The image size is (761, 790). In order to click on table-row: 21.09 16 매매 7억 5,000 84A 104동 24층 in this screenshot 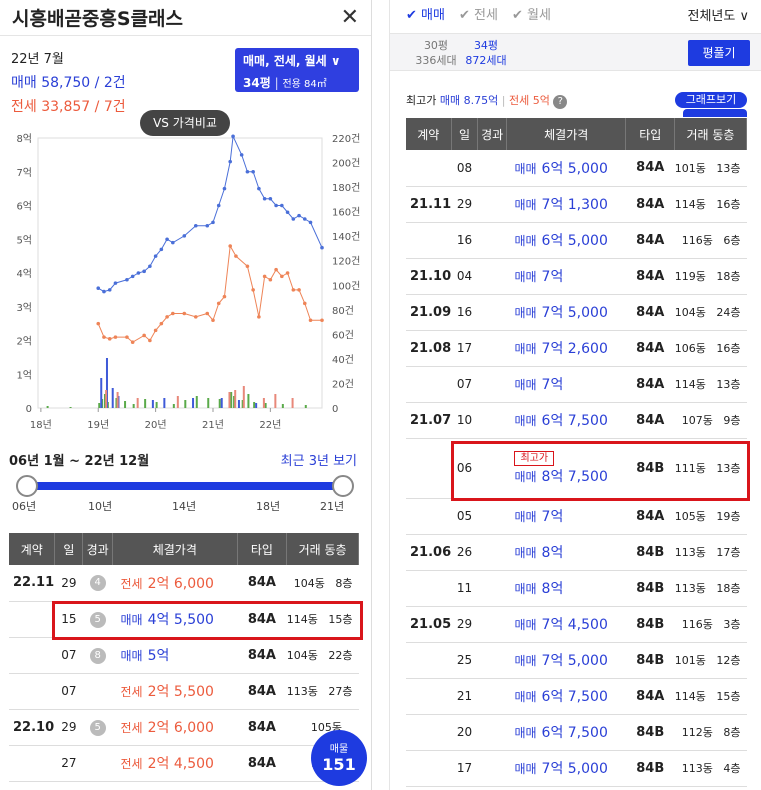, I will do `click(576, 312)`.